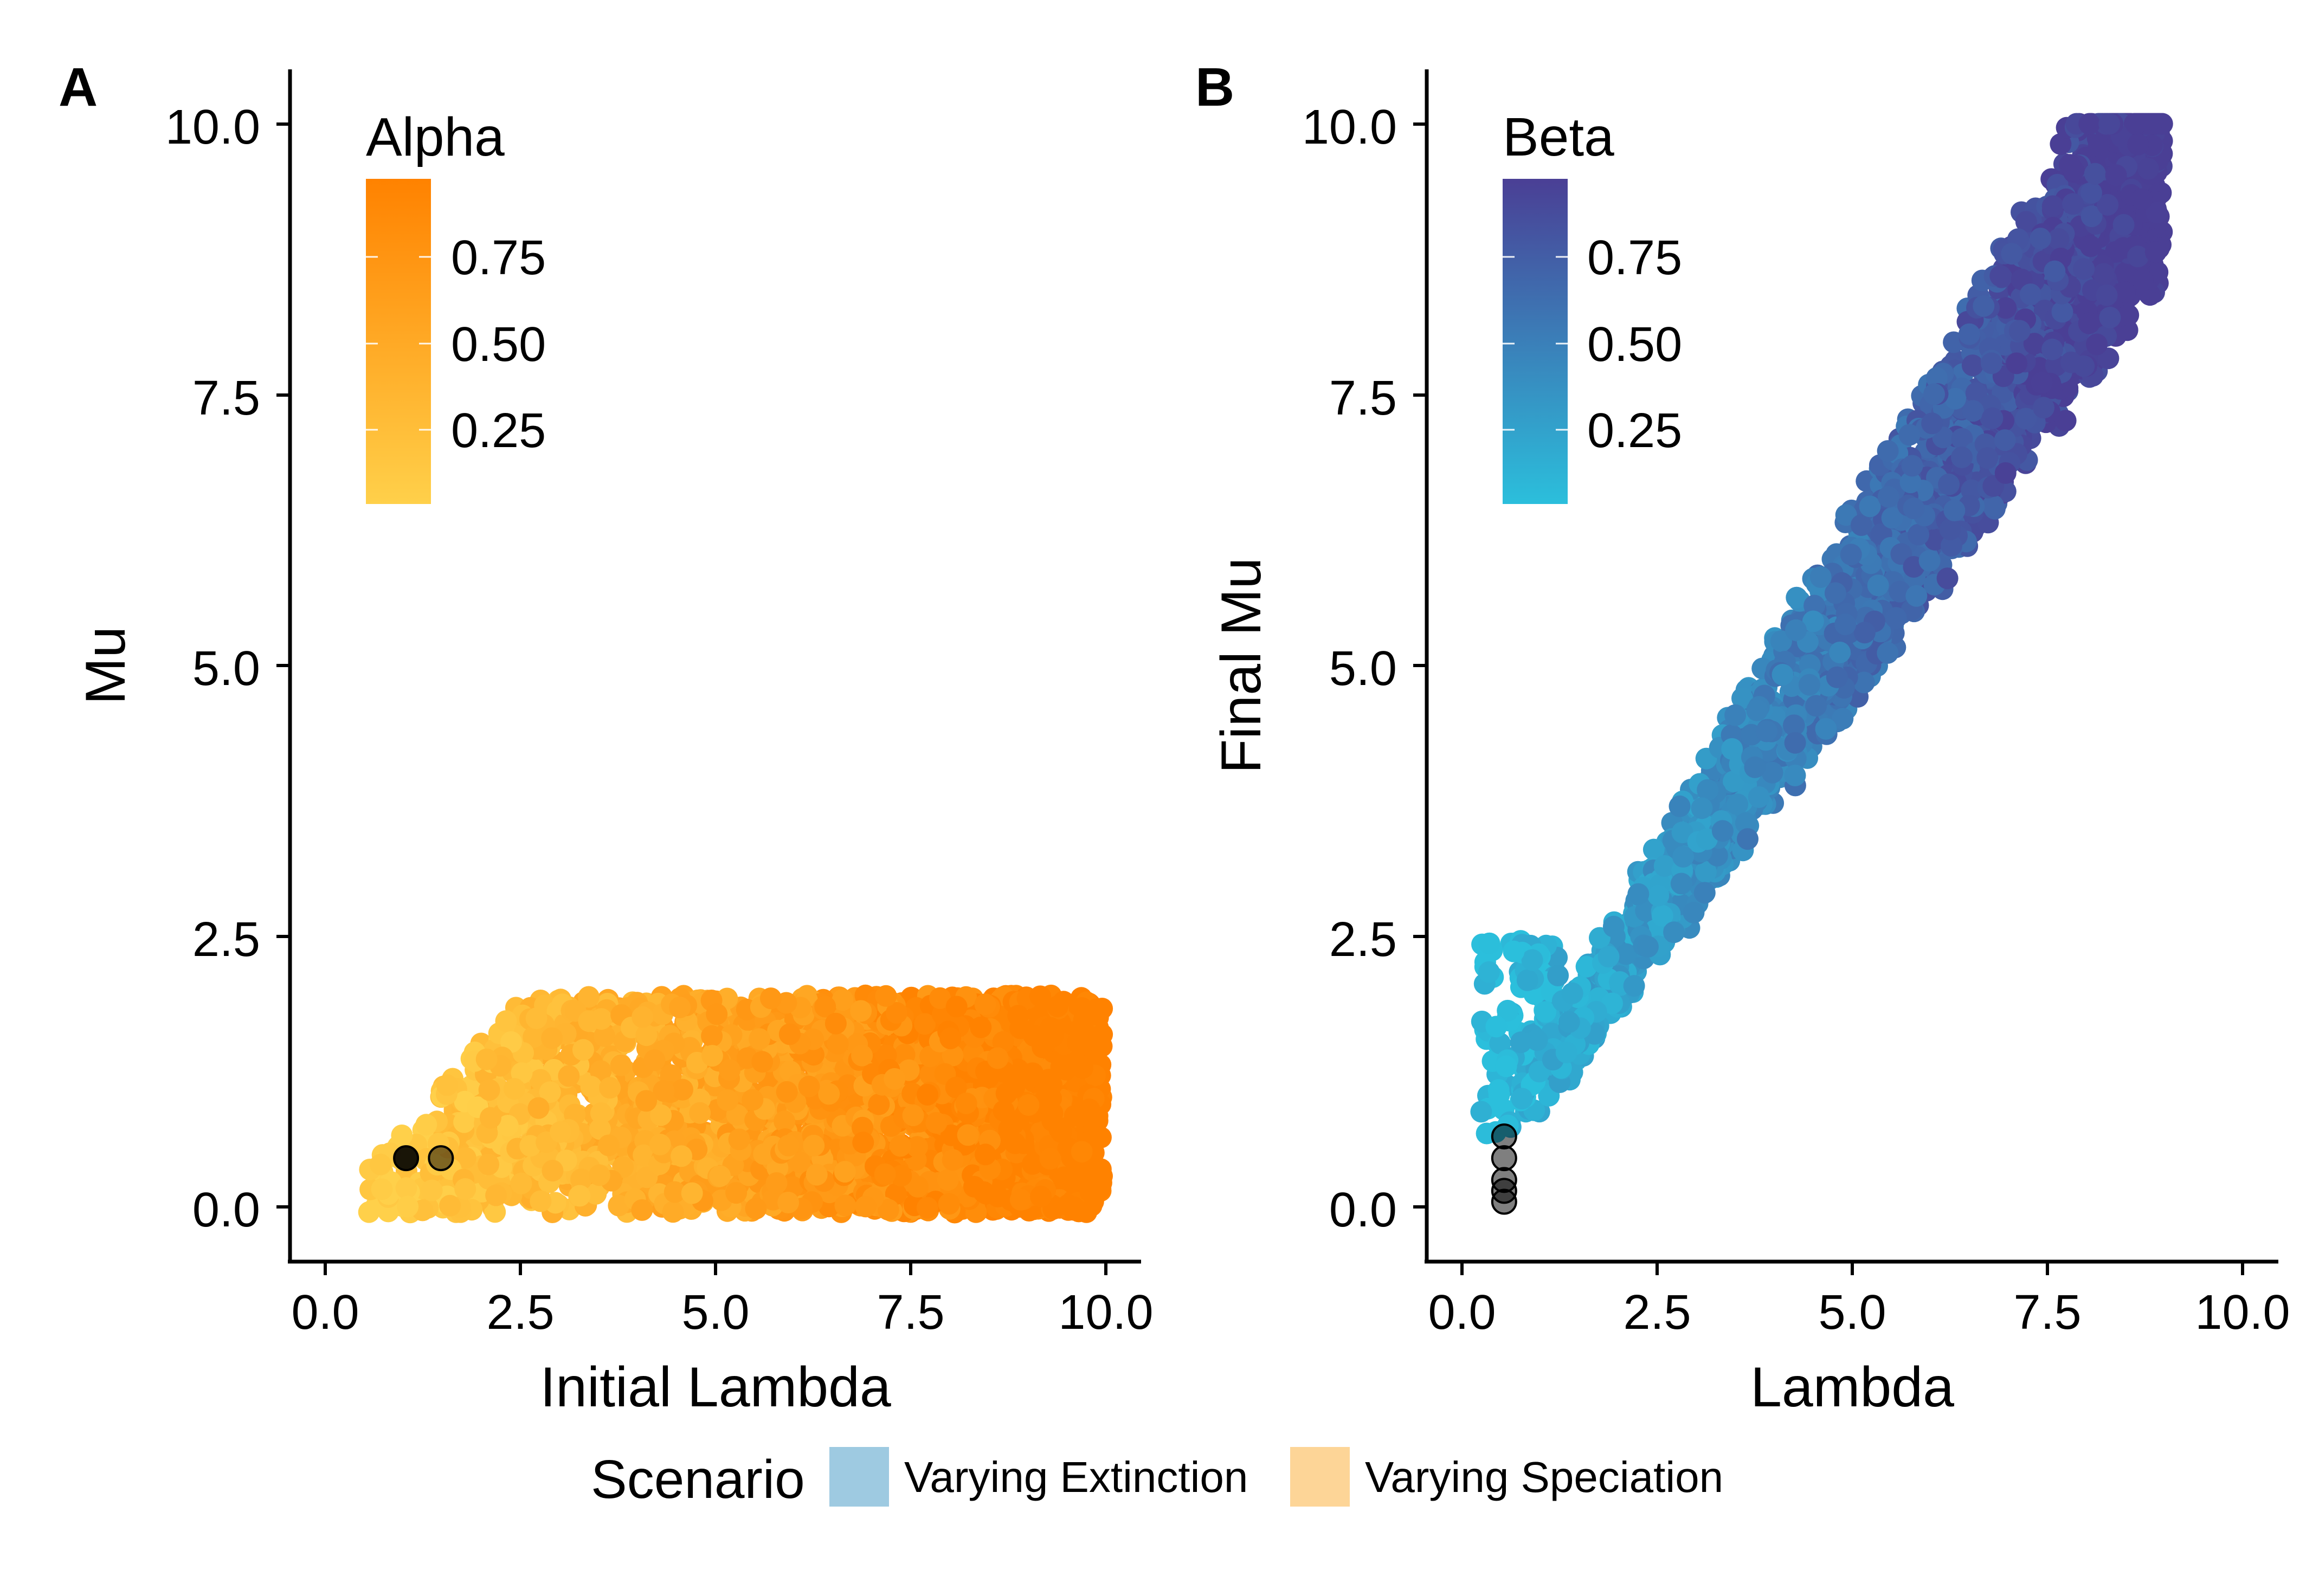 The height and width of the screenshot is (1596, 2319). What do you see at coordinates (1214, 88) in the screenshot?
I see `panel-letter-b: B` at bounding box center [1214, 88].